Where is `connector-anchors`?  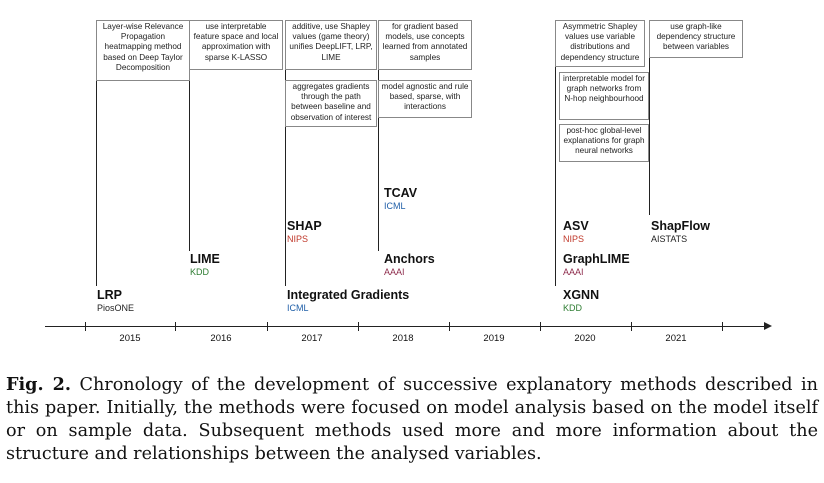 connector-anchors is located at coordinates (378, 218).